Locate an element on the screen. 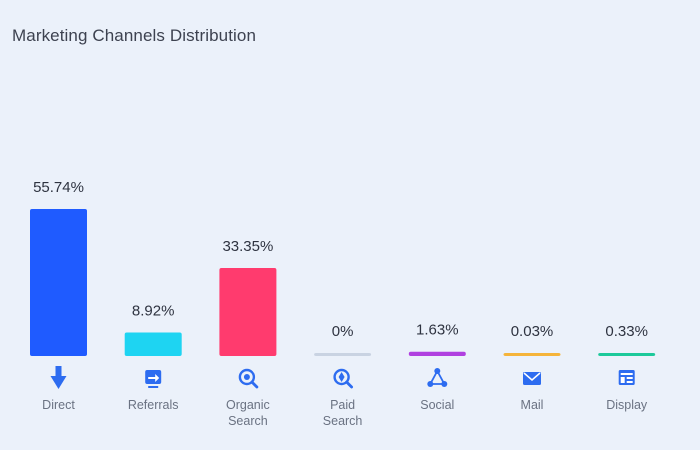 The image size is (700, 450). bar-referrals is located at coordinates (153, 344).